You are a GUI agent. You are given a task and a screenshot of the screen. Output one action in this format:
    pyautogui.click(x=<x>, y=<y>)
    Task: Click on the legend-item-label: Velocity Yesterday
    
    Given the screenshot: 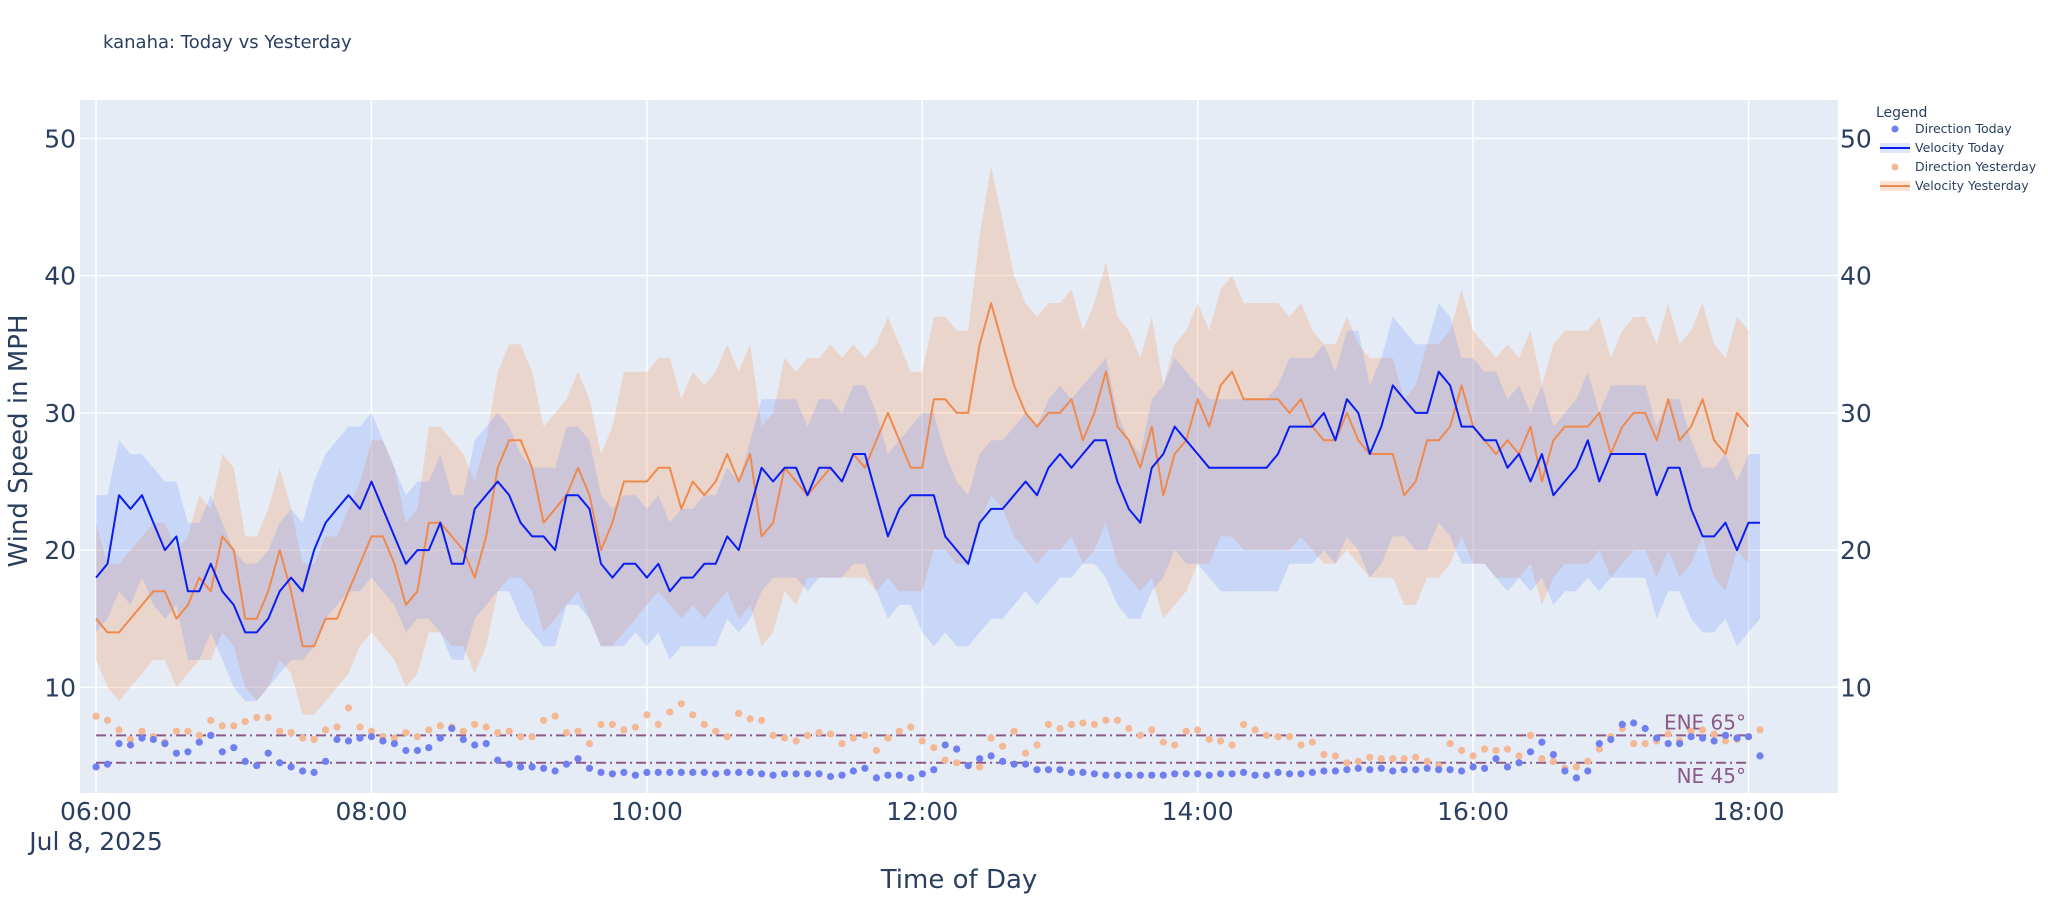 What is the action you would take?
    pyautogui.click(x=1972, y=185)
    